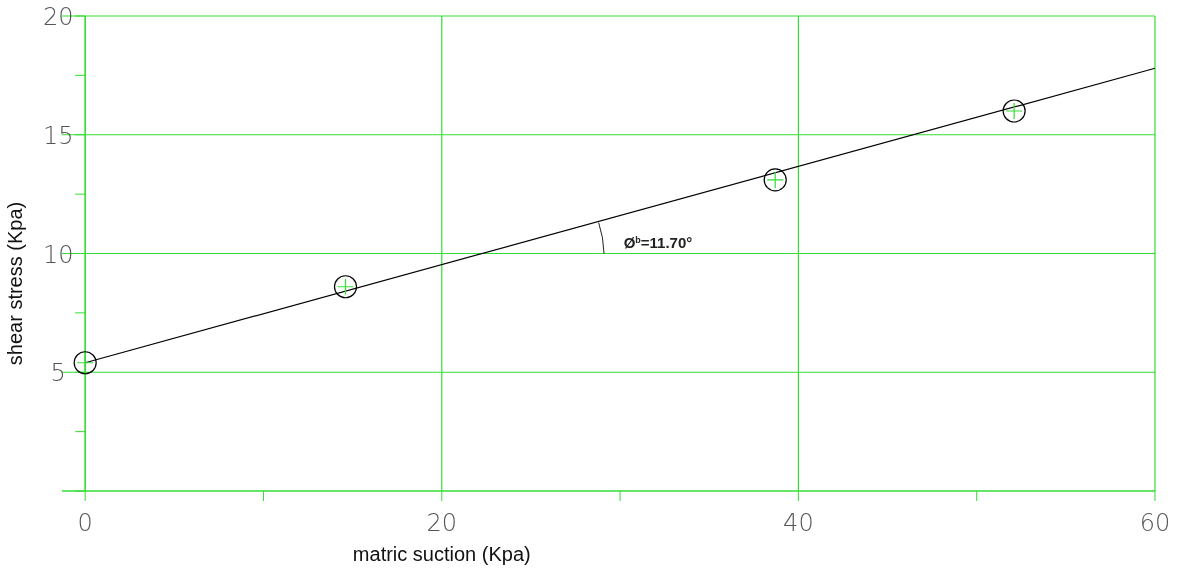 The width and height of the screenshot is (1192, 571). Describe the element at coordinates (798, 523) in the screenshot. I see `x-tick-label: 40` at that location.